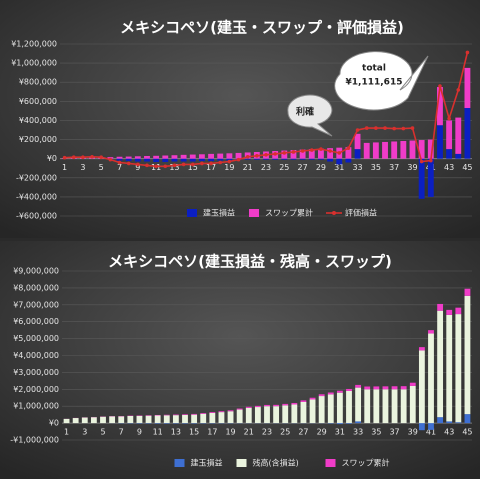 Image resolution: width=480 pixels, height=479 pixels. I want to click on y-tick-label: ¥1,000,000, so click(34, 63).